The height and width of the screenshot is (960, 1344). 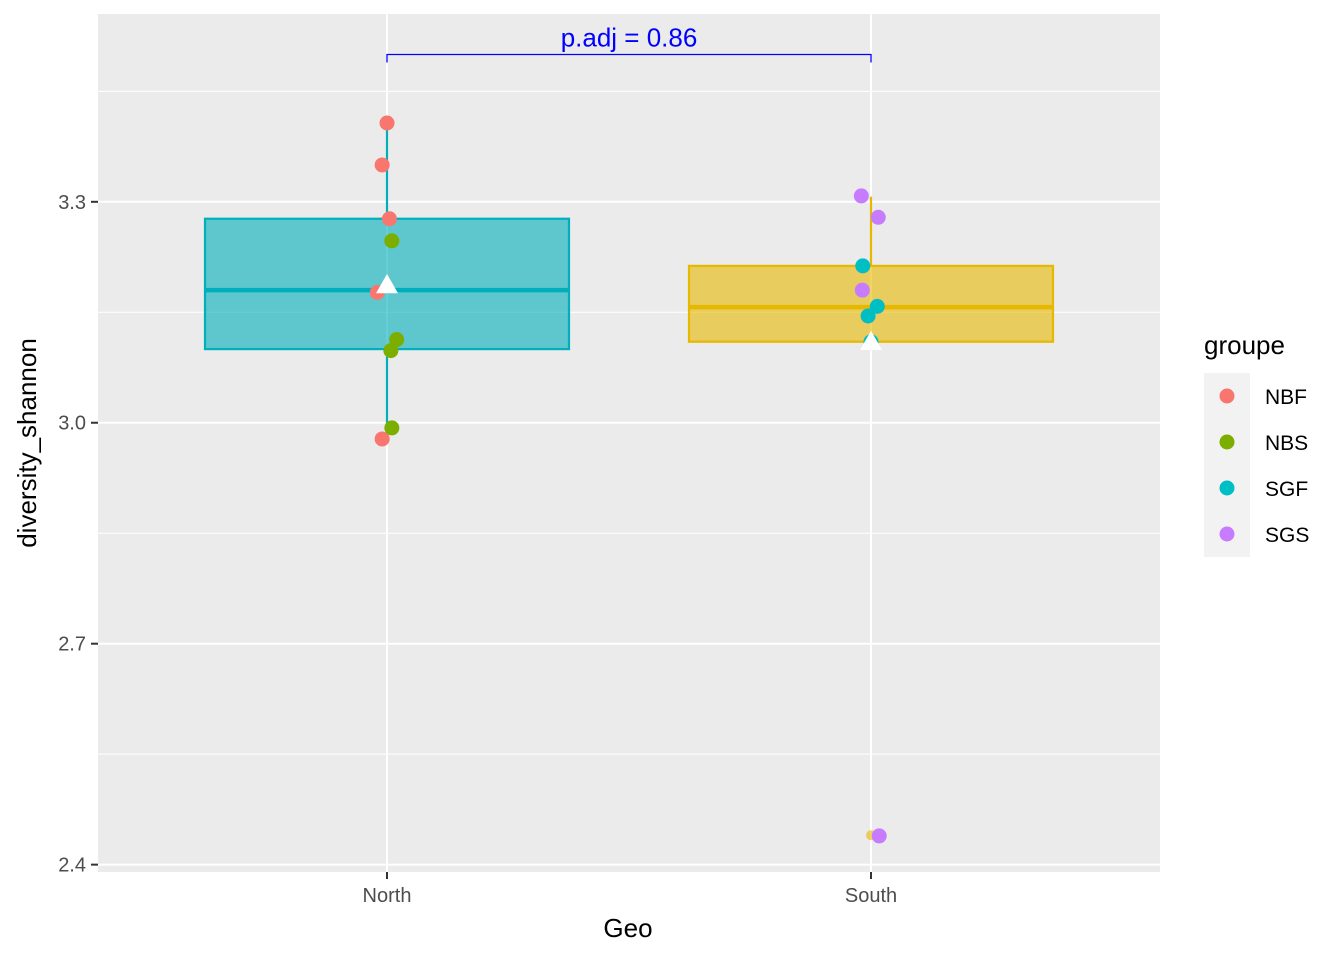 What do you see at coordinates (72, 866) in the screenshot?
I see `y-tick-label: 2.4` at bounding box center [72, 866].